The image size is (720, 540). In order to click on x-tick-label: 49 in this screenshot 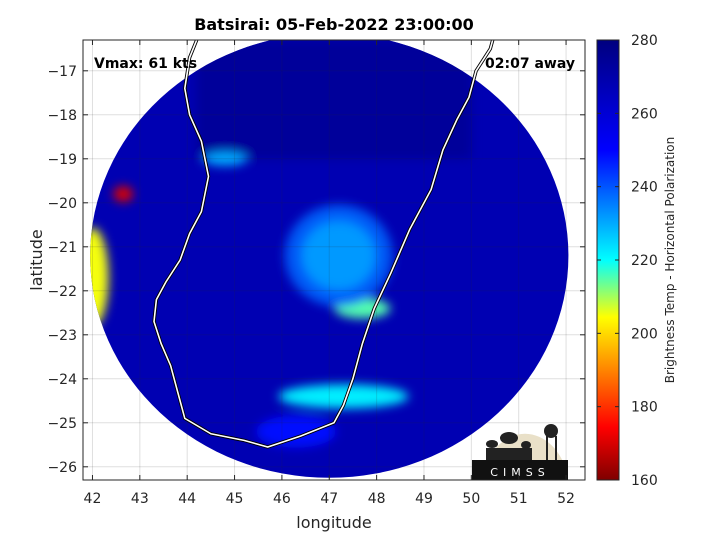, I will do `click(424, 499)`.